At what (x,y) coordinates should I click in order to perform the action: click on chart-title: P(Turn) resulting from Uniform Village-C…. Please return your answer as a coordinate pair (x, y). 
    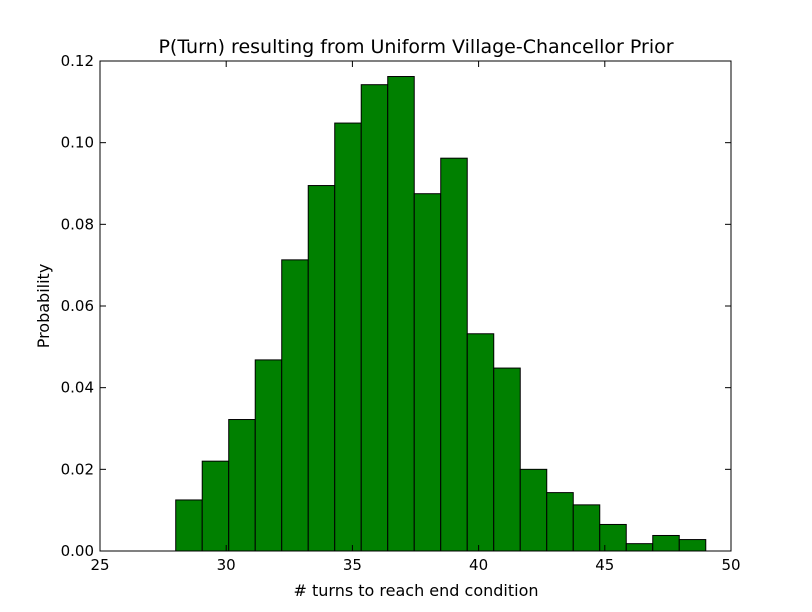
    Looking at the image, I should click on (415, 47).